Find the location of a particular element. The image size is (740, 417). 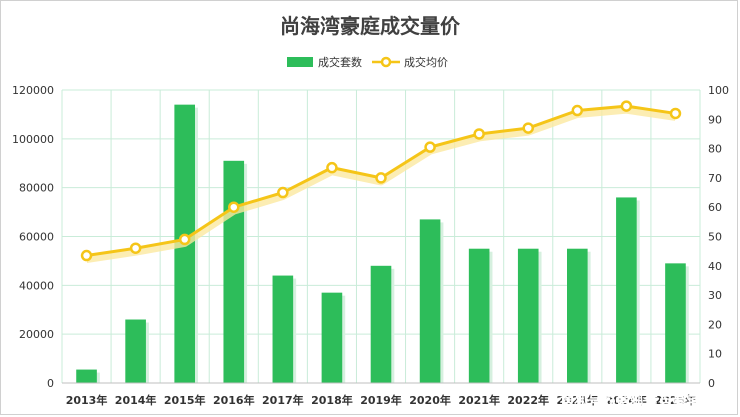

y-right-tick-label: 80 is located at coordinates (715, 149).